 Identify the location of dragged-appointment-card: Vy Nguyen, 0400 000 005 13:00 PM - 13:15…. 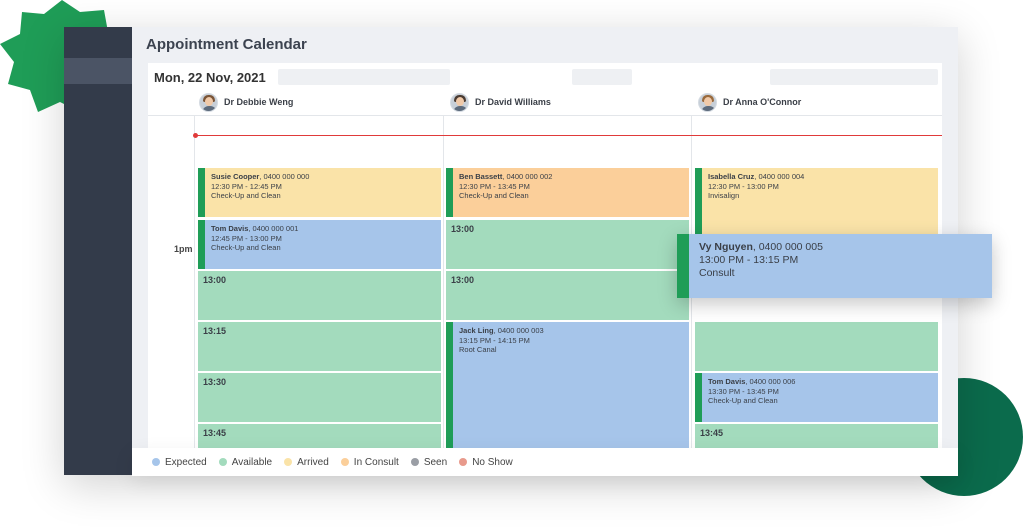
(834, 266).